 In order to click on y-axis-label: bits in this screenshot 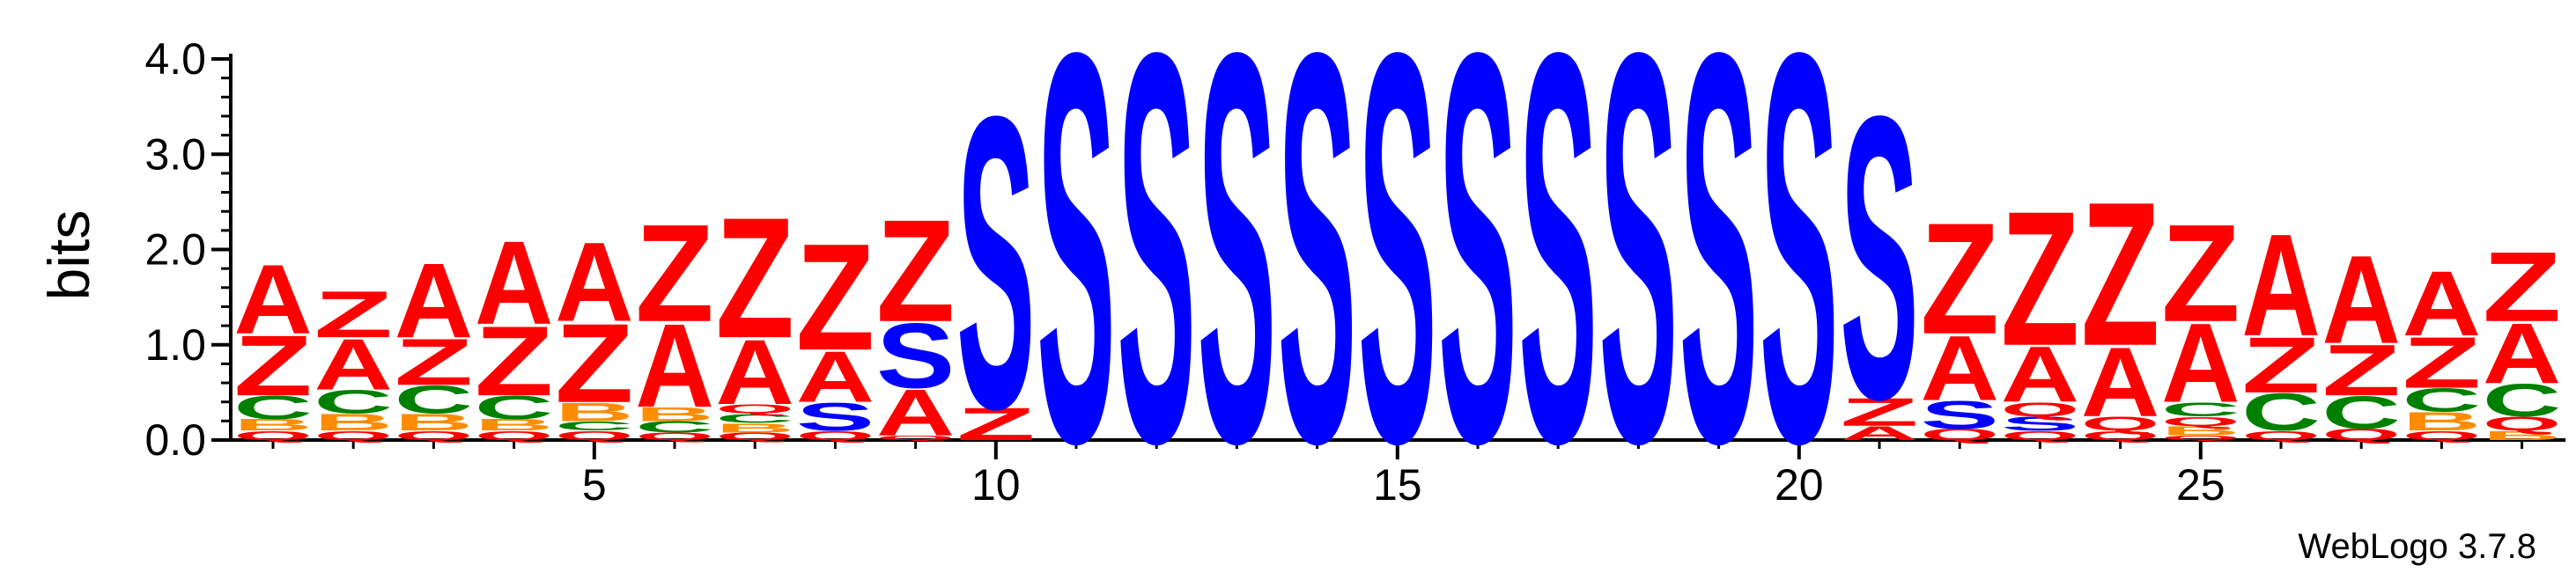, I will do `click(68, 256)`.